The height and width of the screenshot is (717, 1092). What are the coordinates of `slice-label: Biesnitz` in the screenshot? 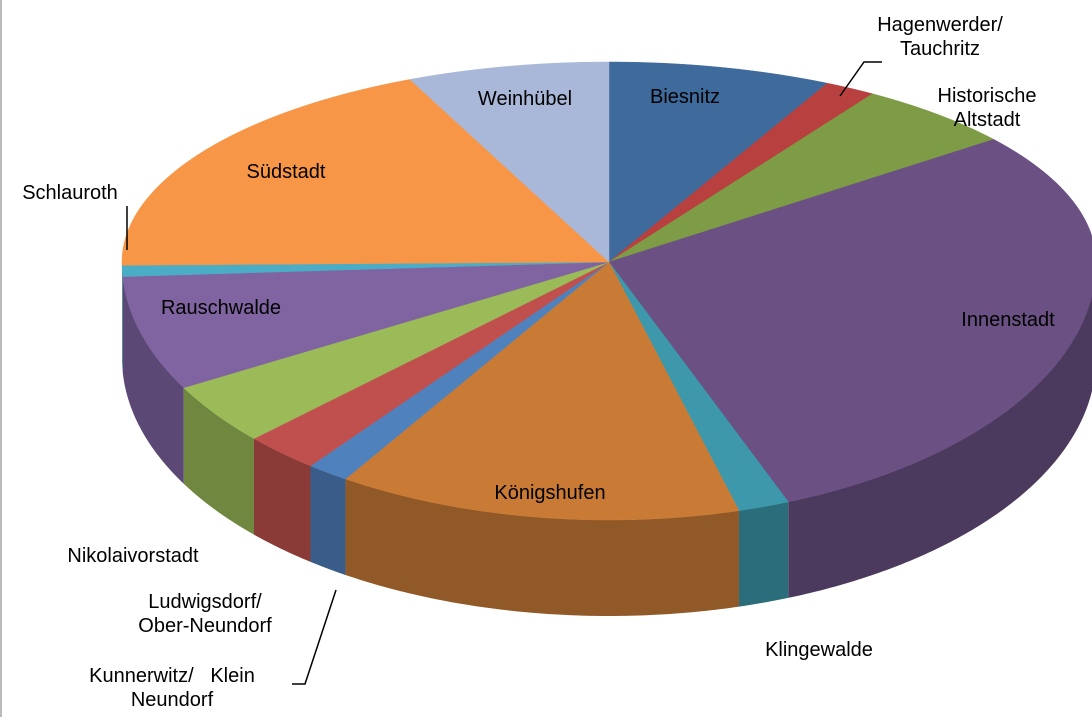 It's located at (685, 97).